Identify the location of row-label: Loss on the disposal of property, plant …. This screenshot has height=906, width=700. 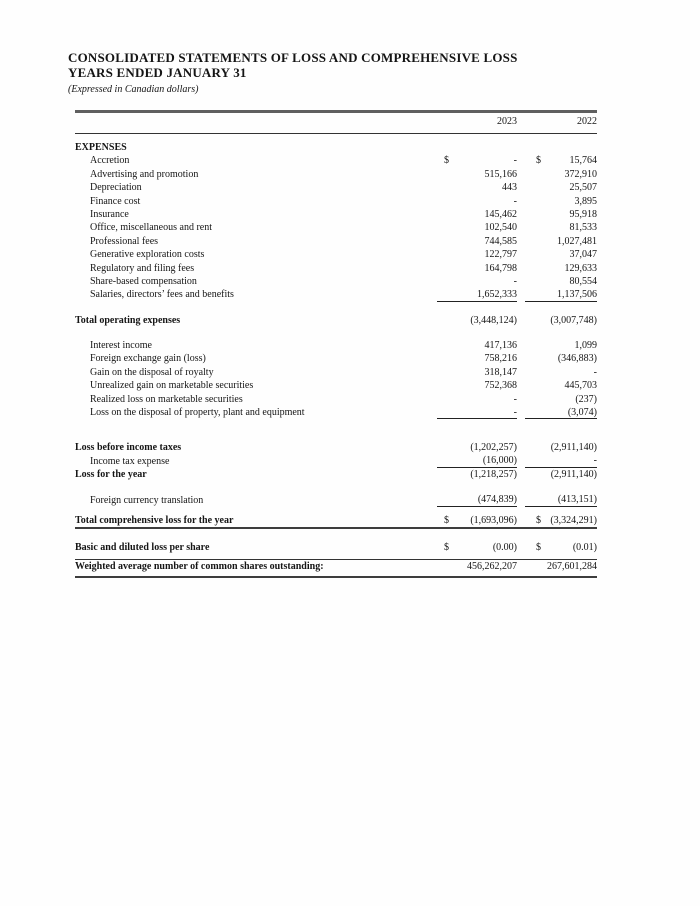
(197, 413).